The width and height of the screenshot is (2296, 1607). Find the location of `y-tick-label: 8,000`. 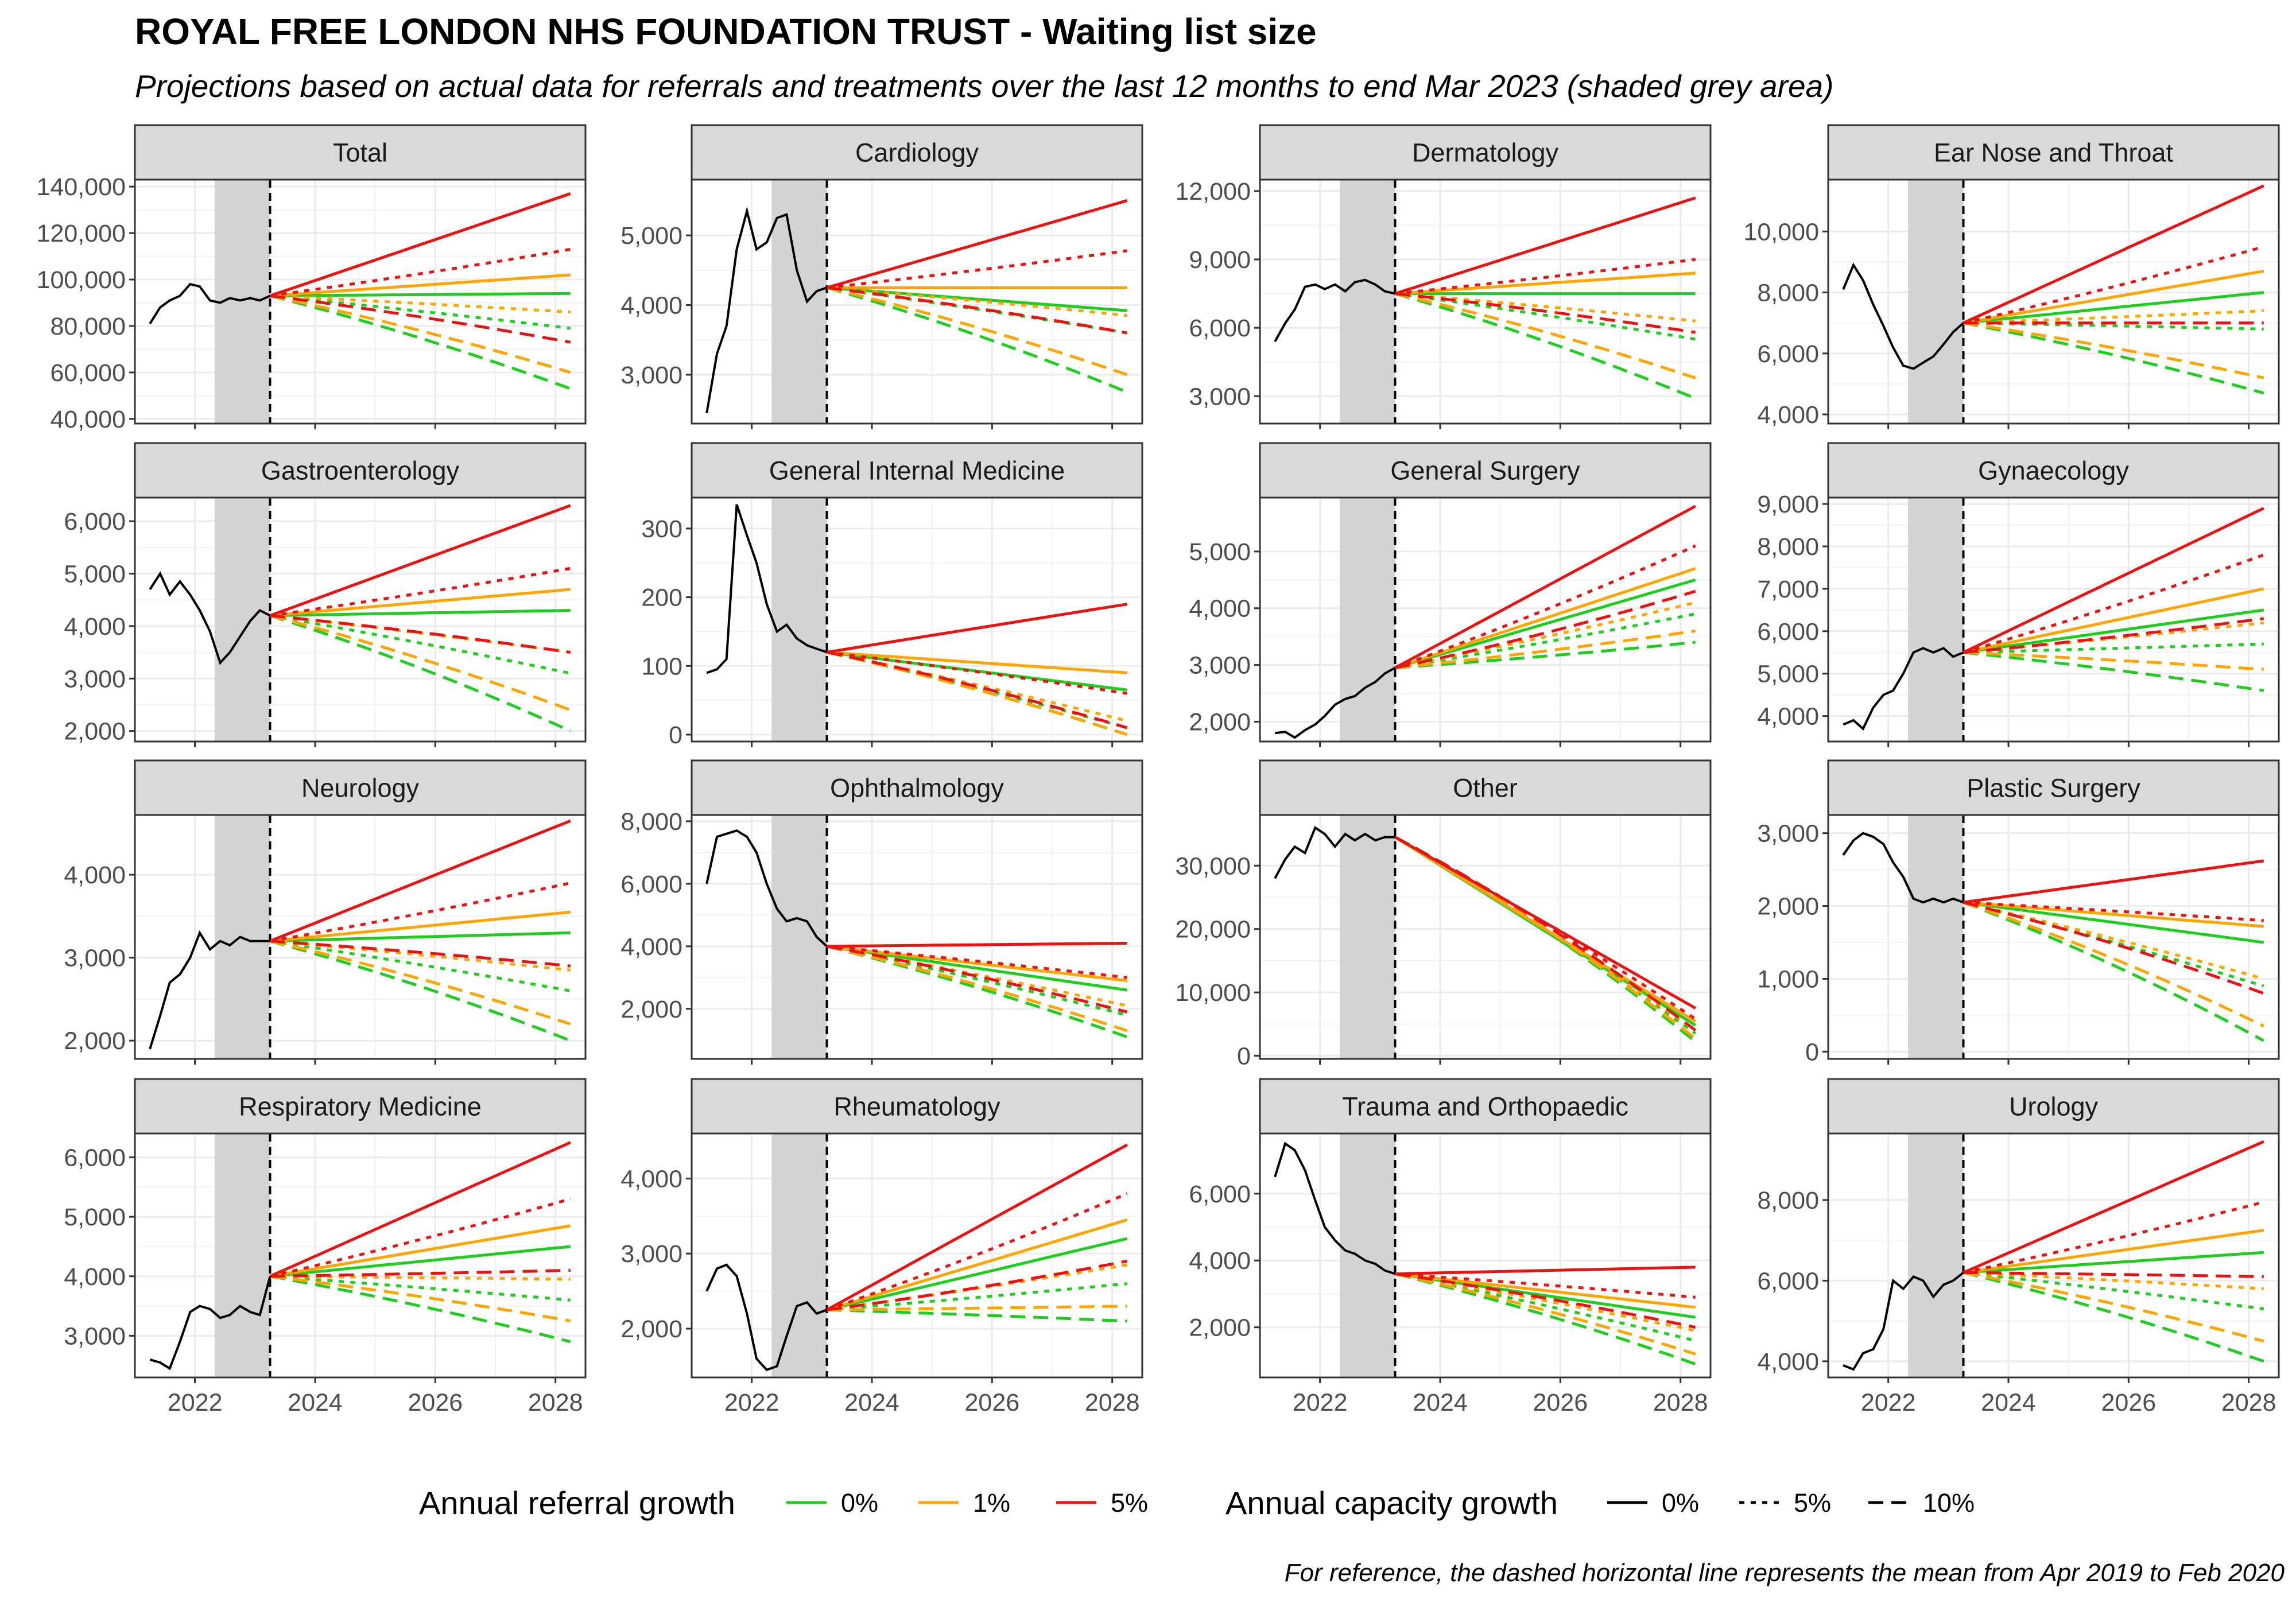

y-tick-label: 8,000 is located at coordinates (1788, 1200).